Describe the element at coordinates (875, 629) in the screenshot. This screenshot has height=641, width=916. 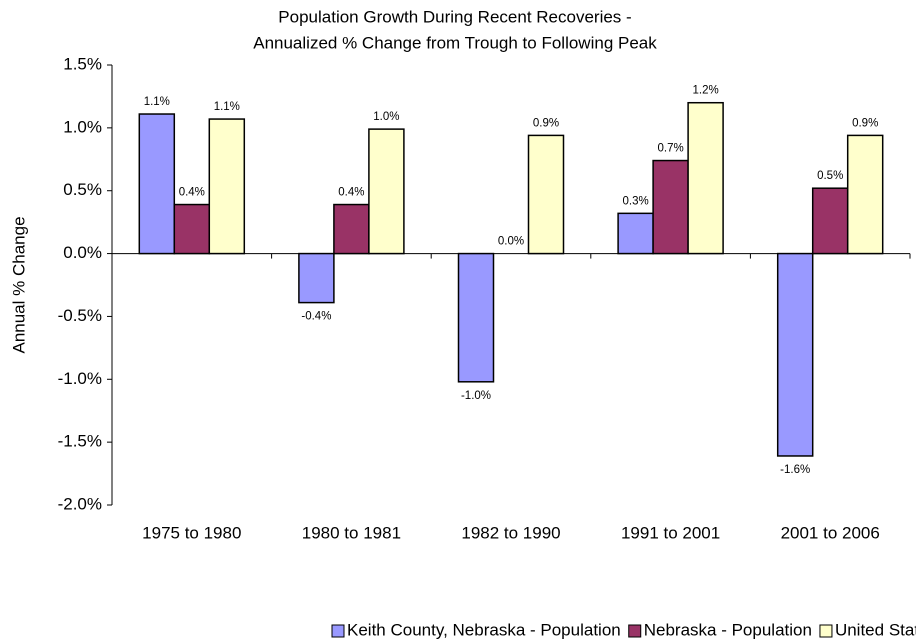
I see `legend-label: United States - Population` at that location.